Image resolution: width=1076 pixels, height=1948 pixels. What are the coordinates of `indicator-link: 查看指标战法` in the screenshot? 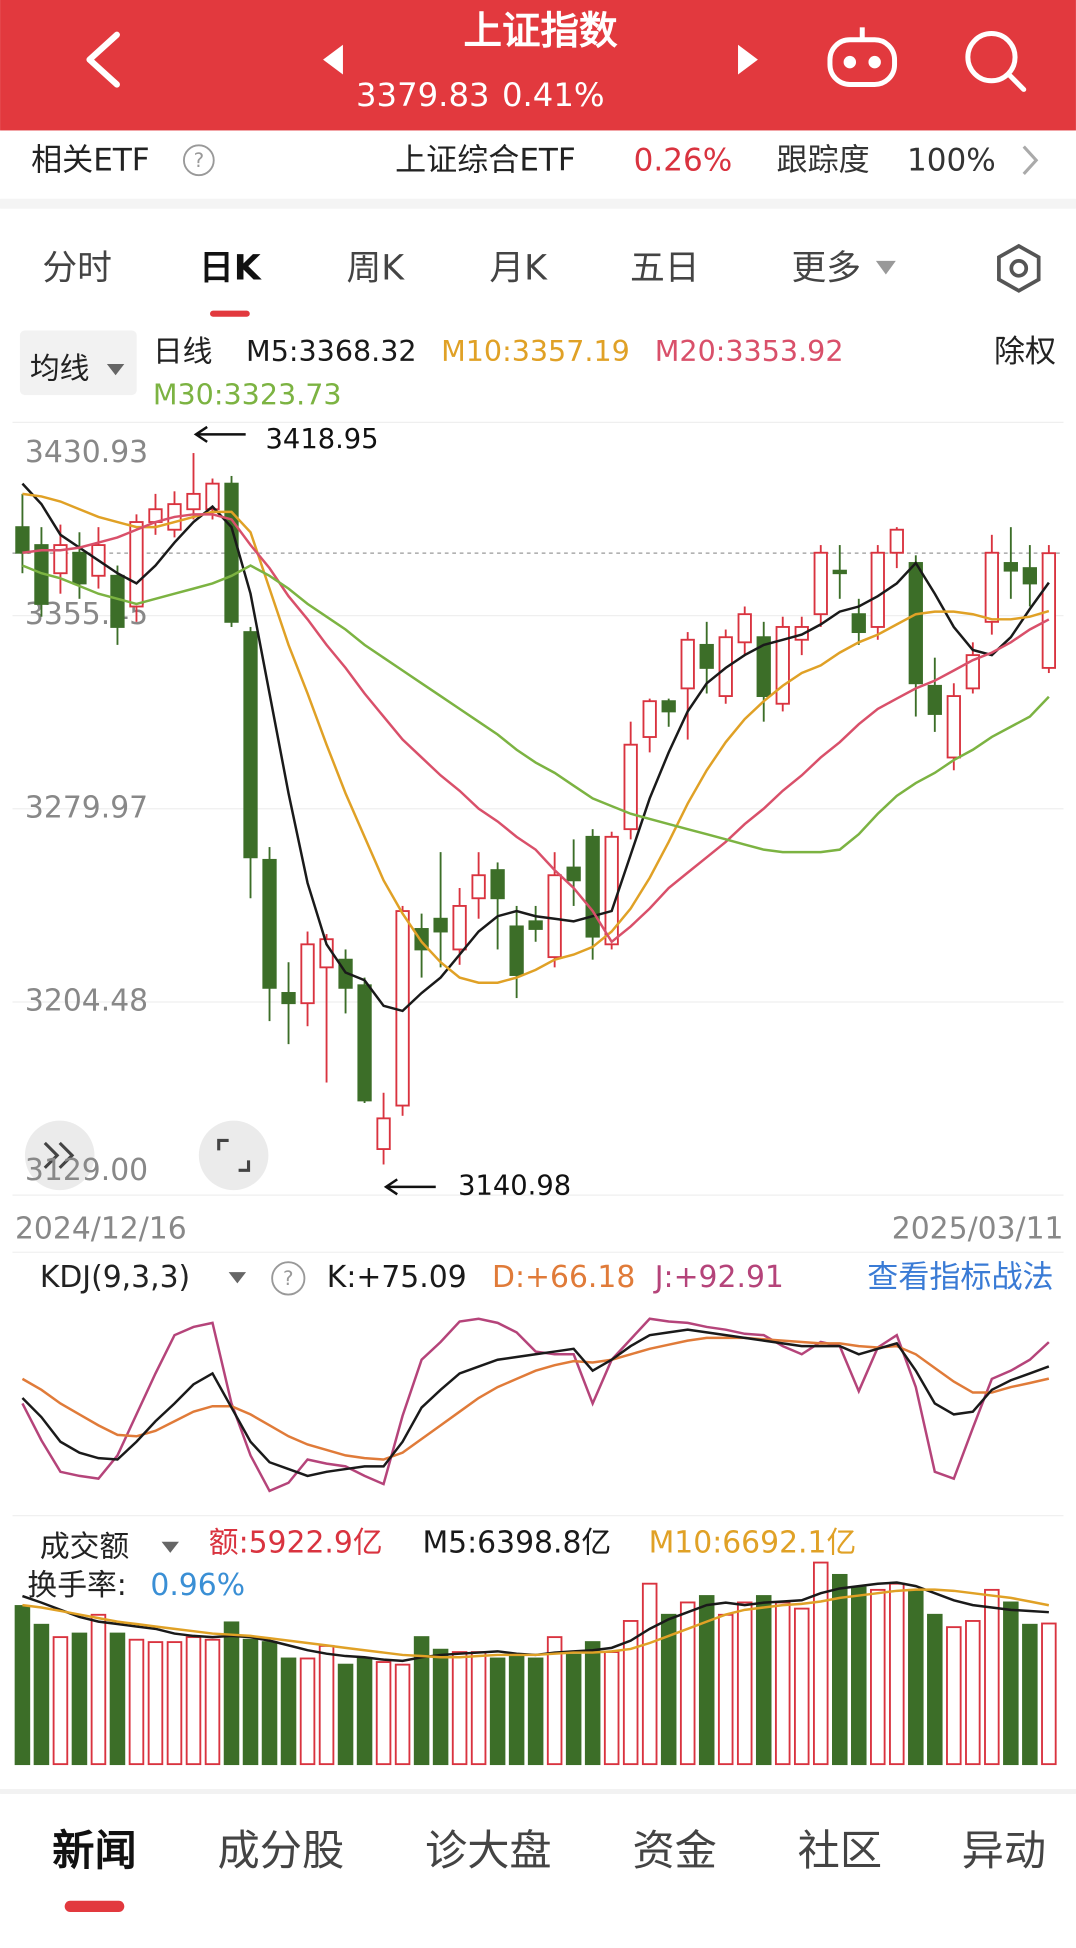 It's located at (960, 1277).